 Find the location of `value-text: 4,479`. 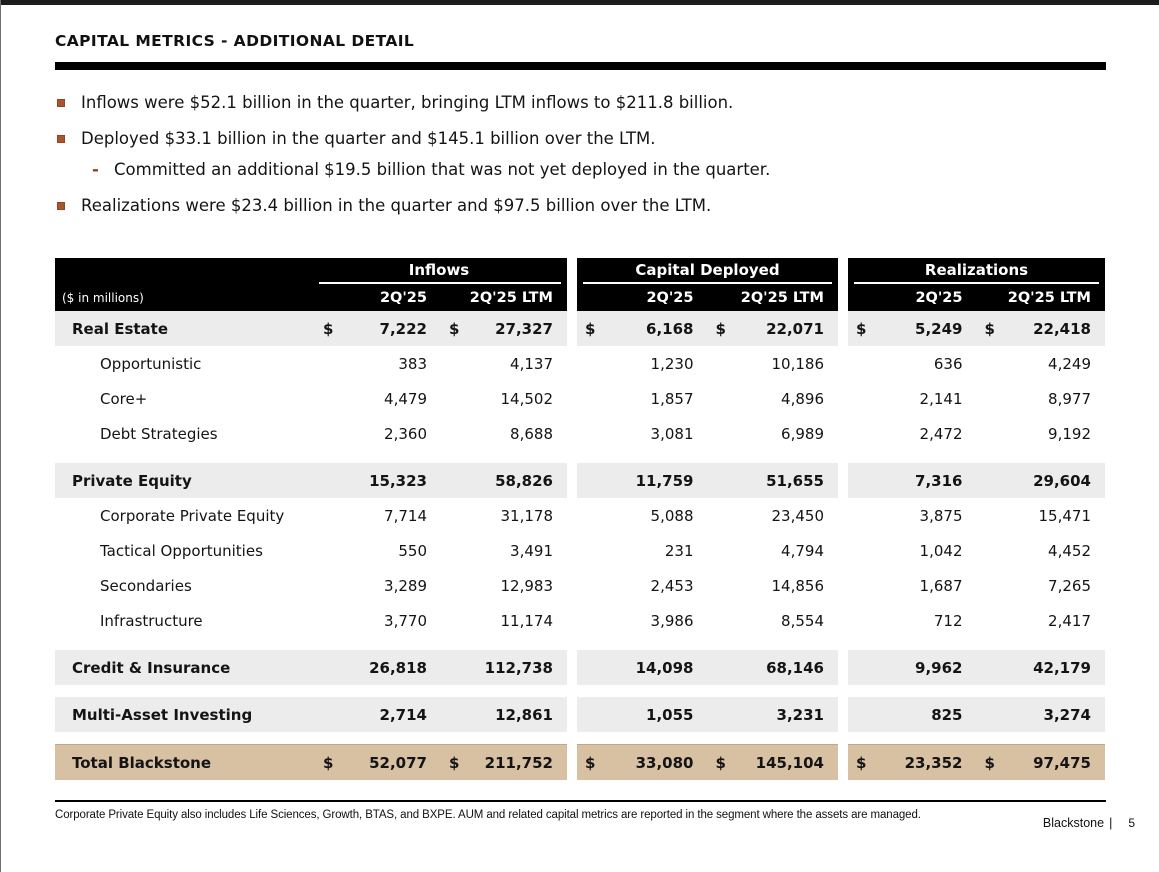

value-text: 4,479 is located at coordinates (405, 398).